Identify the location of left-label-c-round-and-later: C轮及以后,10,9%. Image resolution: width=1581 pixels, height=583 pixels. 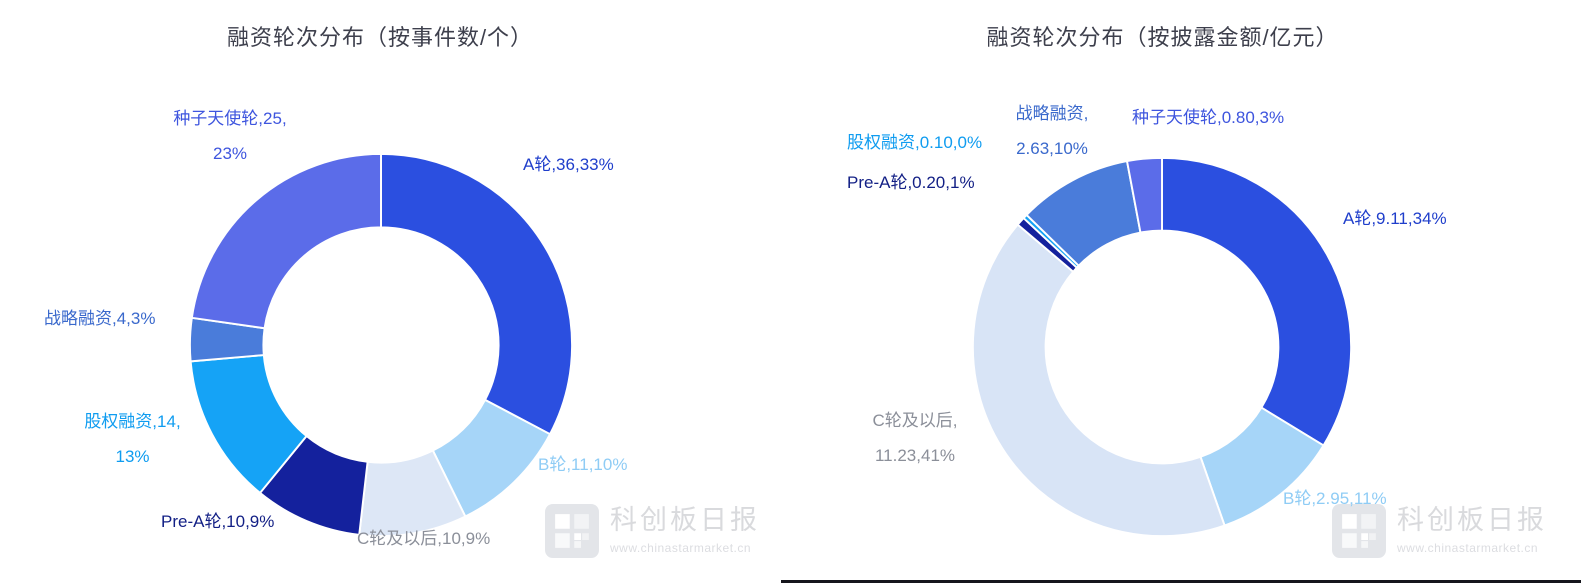
(424, 538).